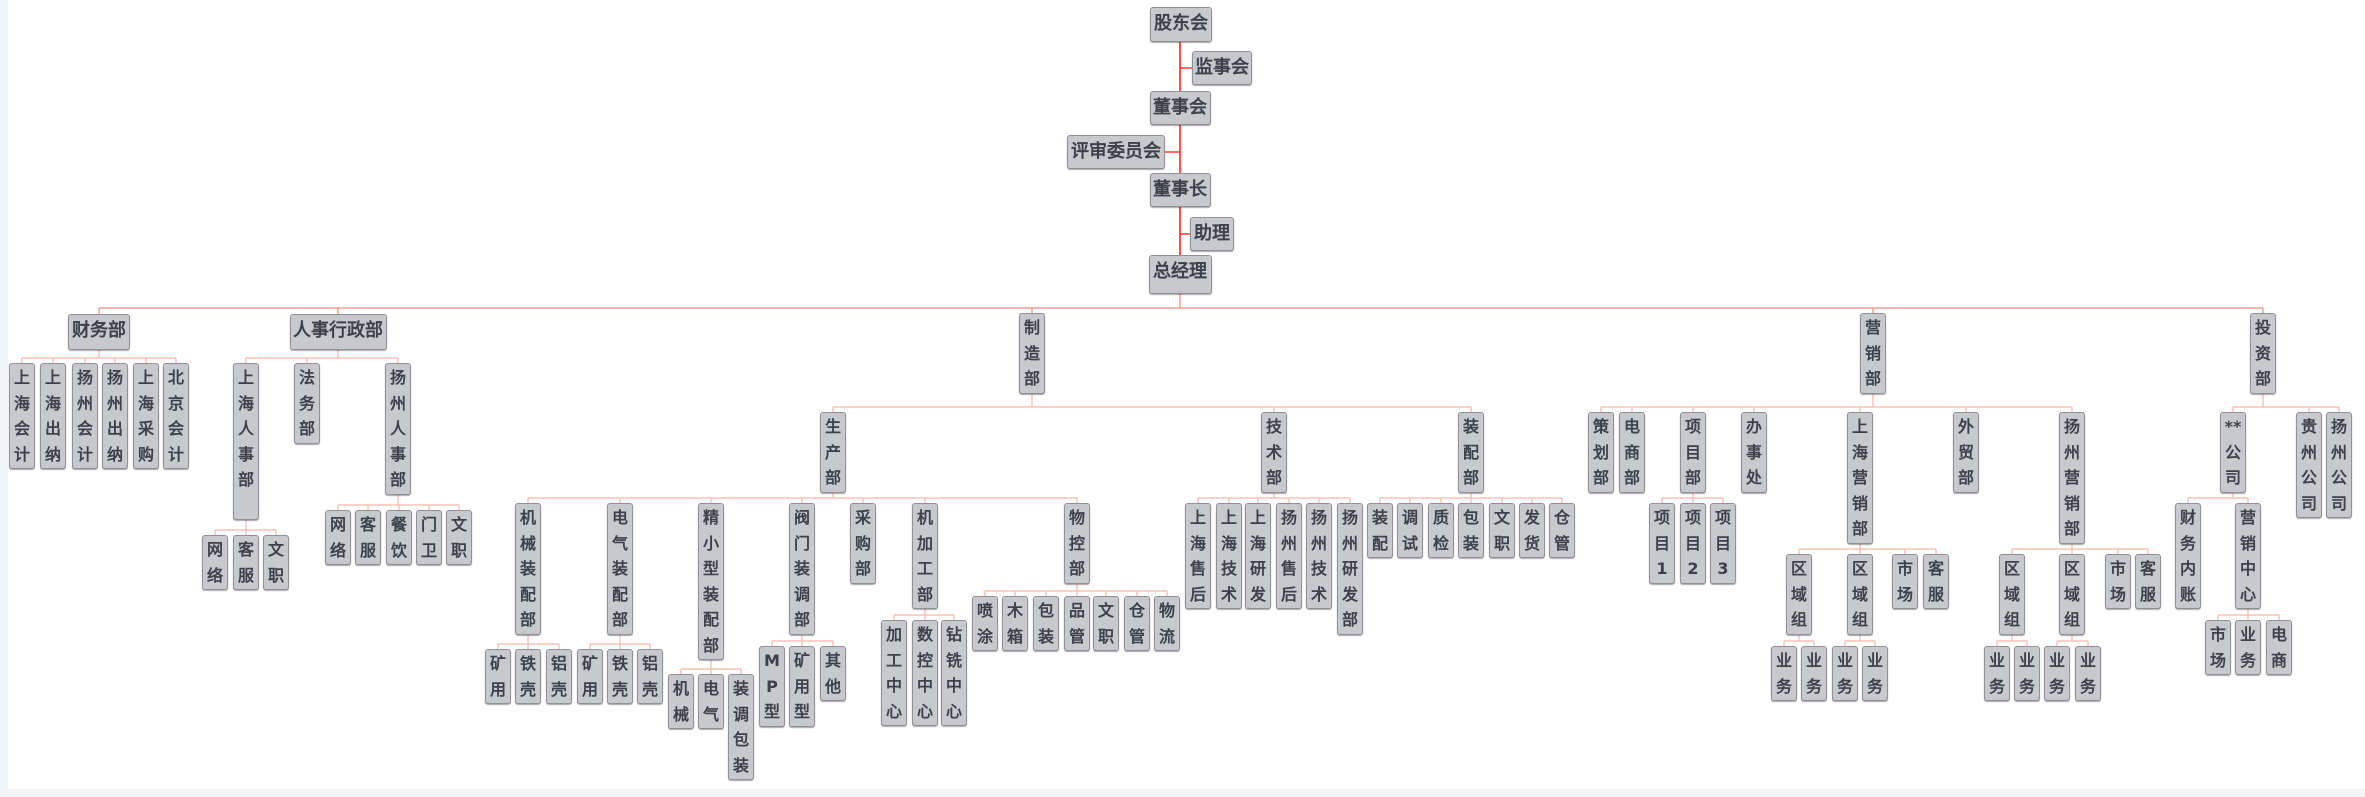 This screenshot has height=797, width=2365. Describe the element at coordinates (620, 569) in the screenshot. I see `org-node: 电气装配部` at that location.